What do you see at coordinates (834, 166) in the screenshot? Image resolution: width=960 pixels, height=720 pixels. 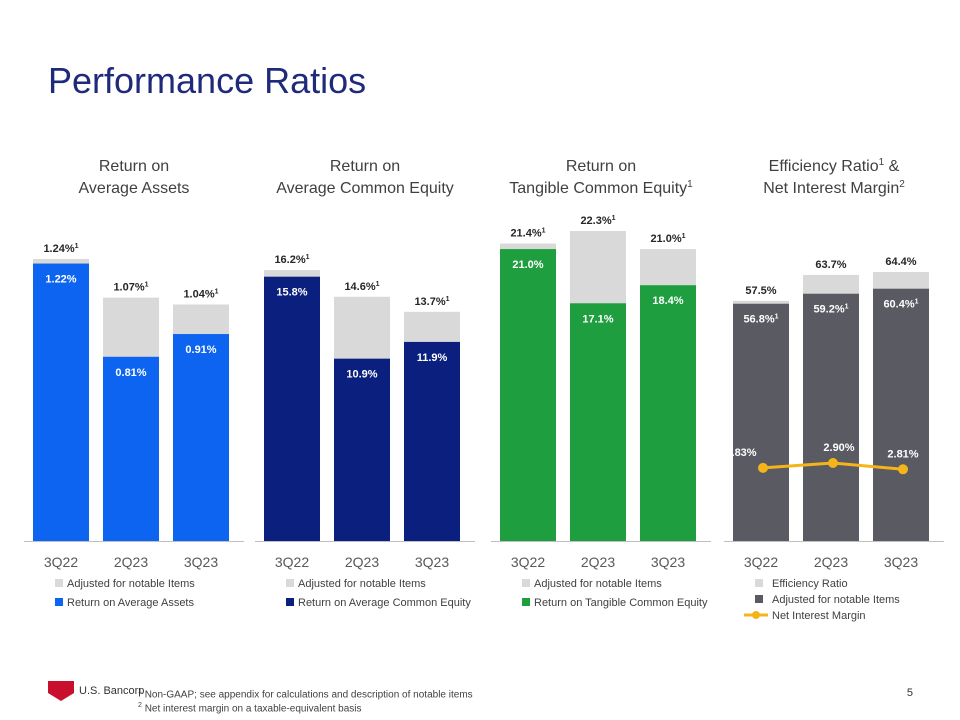 I see `panel-title-eff-line1: Efficiency Ratio1 &` at bounding box center [834, 166].